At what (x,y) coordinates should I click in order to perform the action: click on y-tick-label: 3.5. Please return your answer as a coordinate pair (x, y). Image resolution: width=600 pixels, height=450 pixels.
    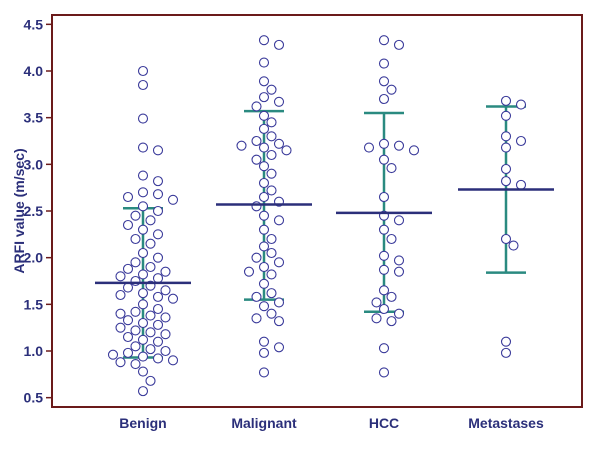
    Looking at the image, I should click on (34, 118).